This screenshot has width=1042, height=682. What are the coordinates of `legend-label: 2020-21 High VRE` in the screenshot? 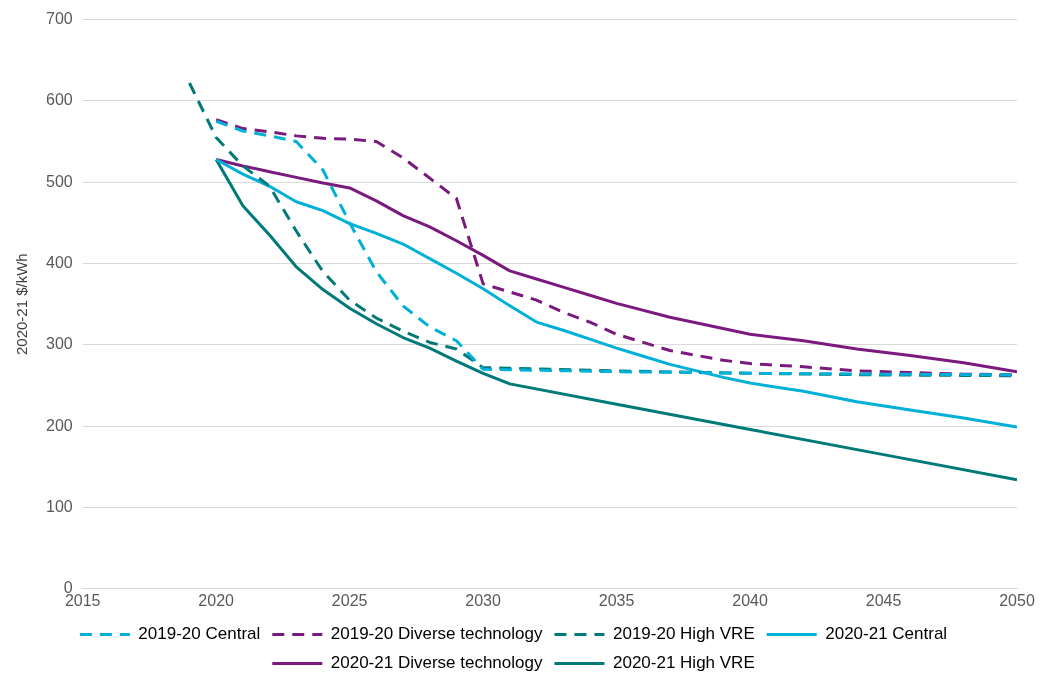 It's located at (683, 663).